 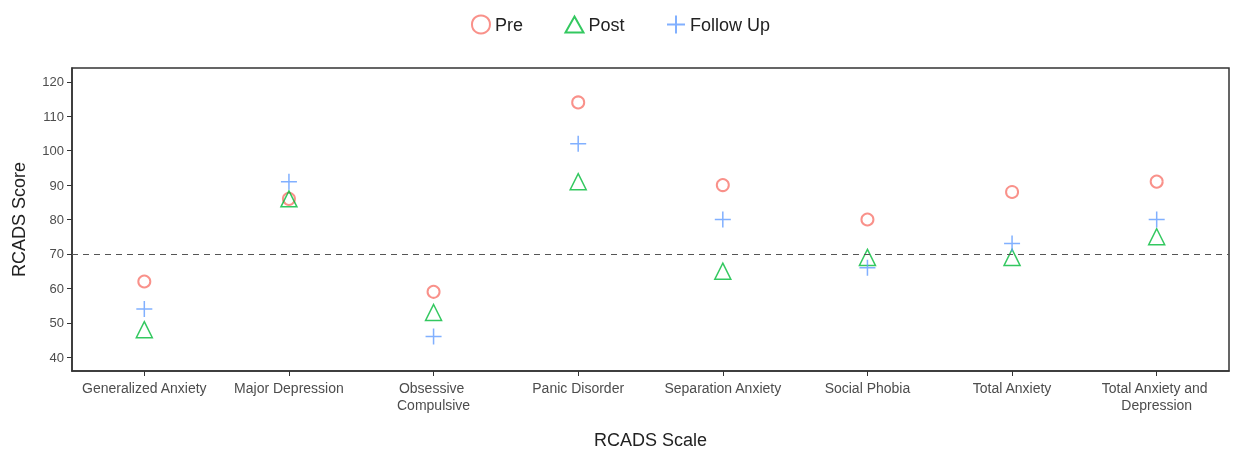 I want to click on x-tick-label: Total Anxiety and Depression, so click(x=1156, y=396).